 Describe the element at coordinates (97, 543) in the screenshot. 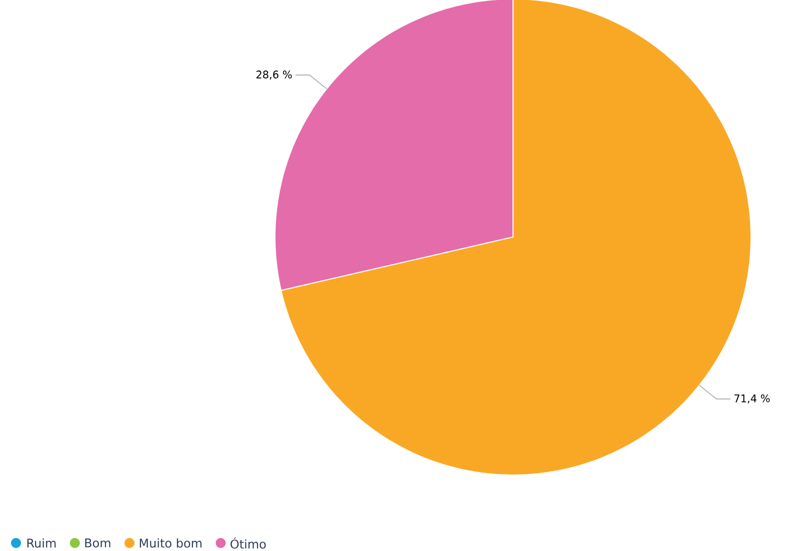

I see `legend-label: Bom` at that location.